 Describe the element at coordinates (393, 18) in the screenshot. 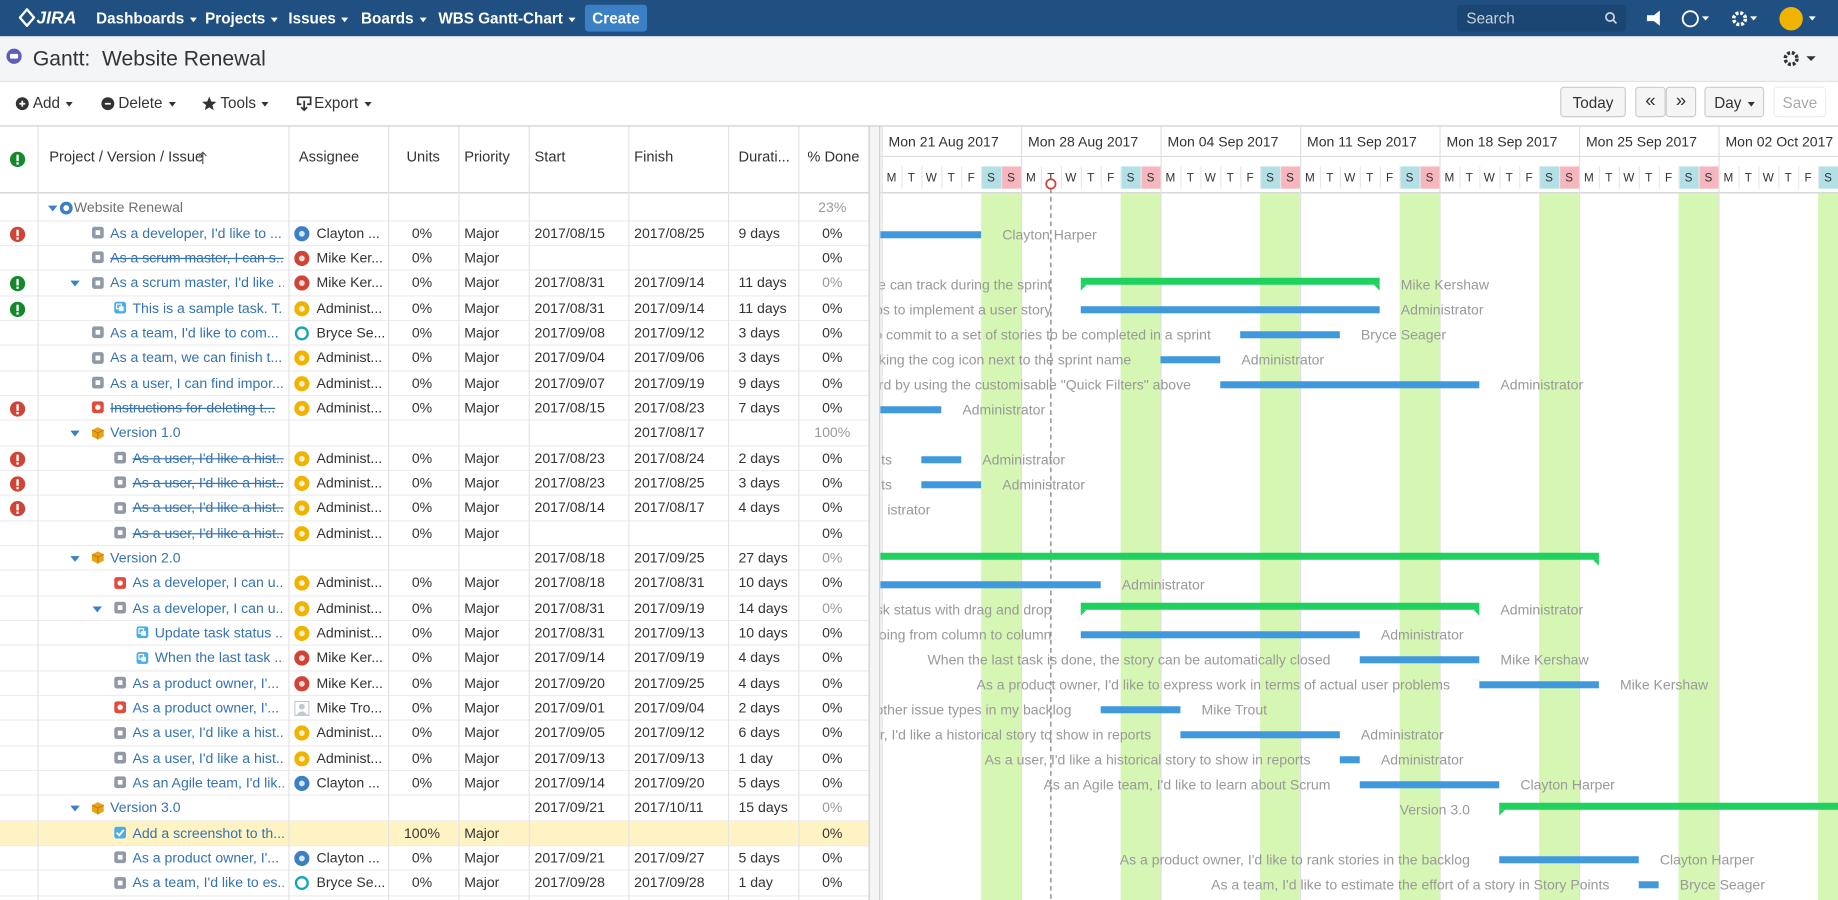

I see `nav-item: Boards` at that location.